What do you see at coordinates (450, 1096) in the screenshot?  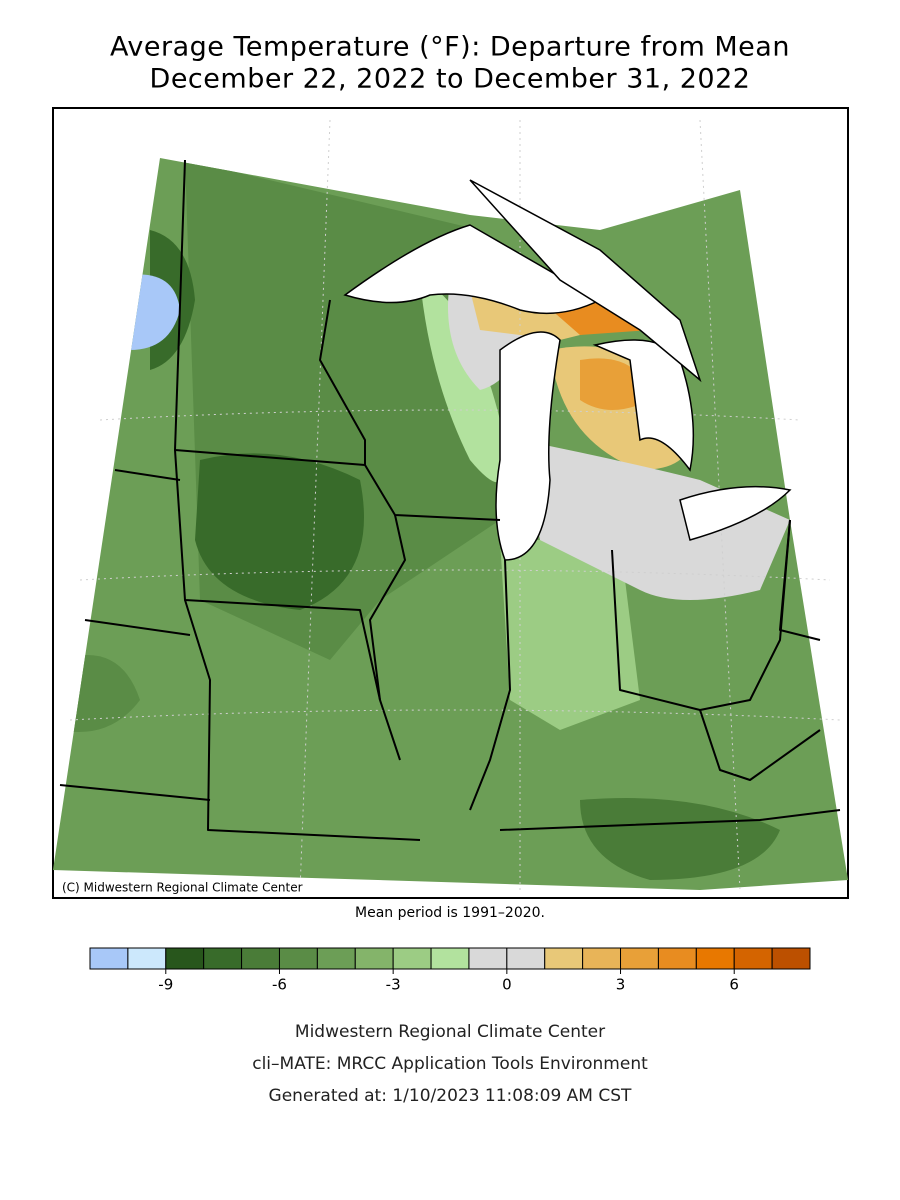 I see `footer-line: Generated at: 1/10/2023 11:08:09 AM CST` at bounding box center [450, 1096].